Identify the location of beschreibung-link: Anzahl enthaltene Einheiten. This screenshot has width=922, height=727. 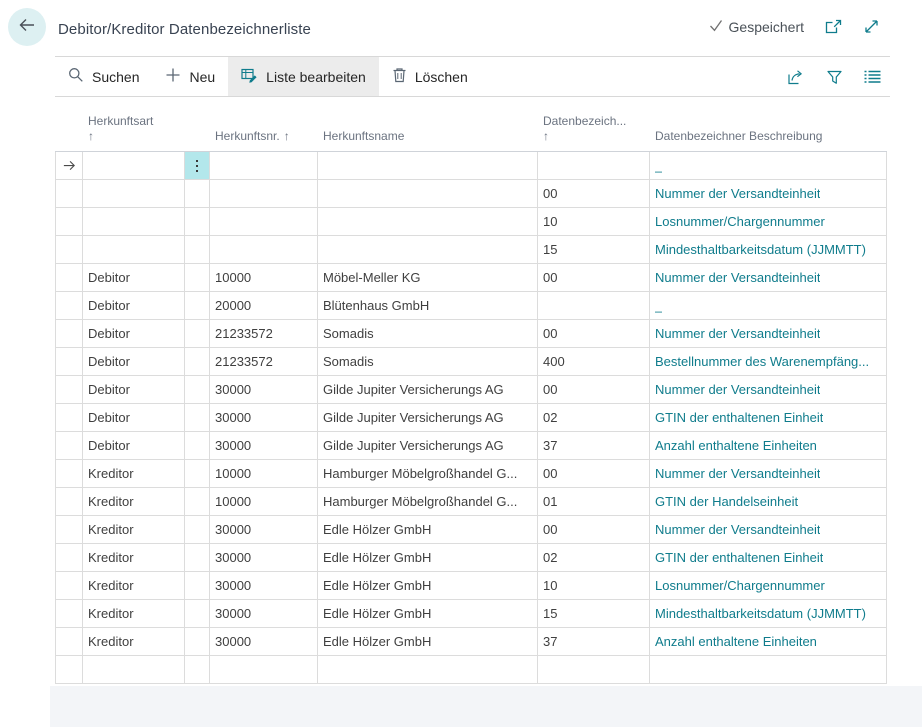
(736, 445).